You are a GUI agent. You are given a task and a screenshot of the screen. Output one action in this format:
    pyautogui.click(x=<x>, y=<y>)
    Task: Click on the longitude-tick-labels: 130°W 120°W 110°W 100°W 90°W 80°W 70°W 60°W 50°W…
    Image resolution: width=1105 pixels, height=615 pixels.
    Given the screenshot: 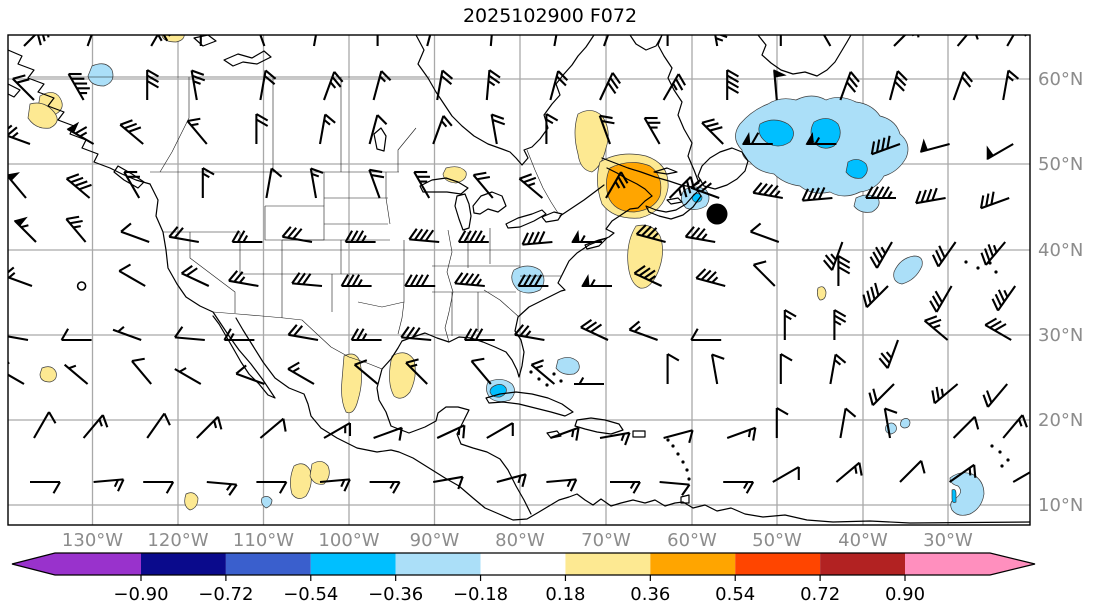 What is the action you would take?
    pyautogui.click(x=517, y=540)
    